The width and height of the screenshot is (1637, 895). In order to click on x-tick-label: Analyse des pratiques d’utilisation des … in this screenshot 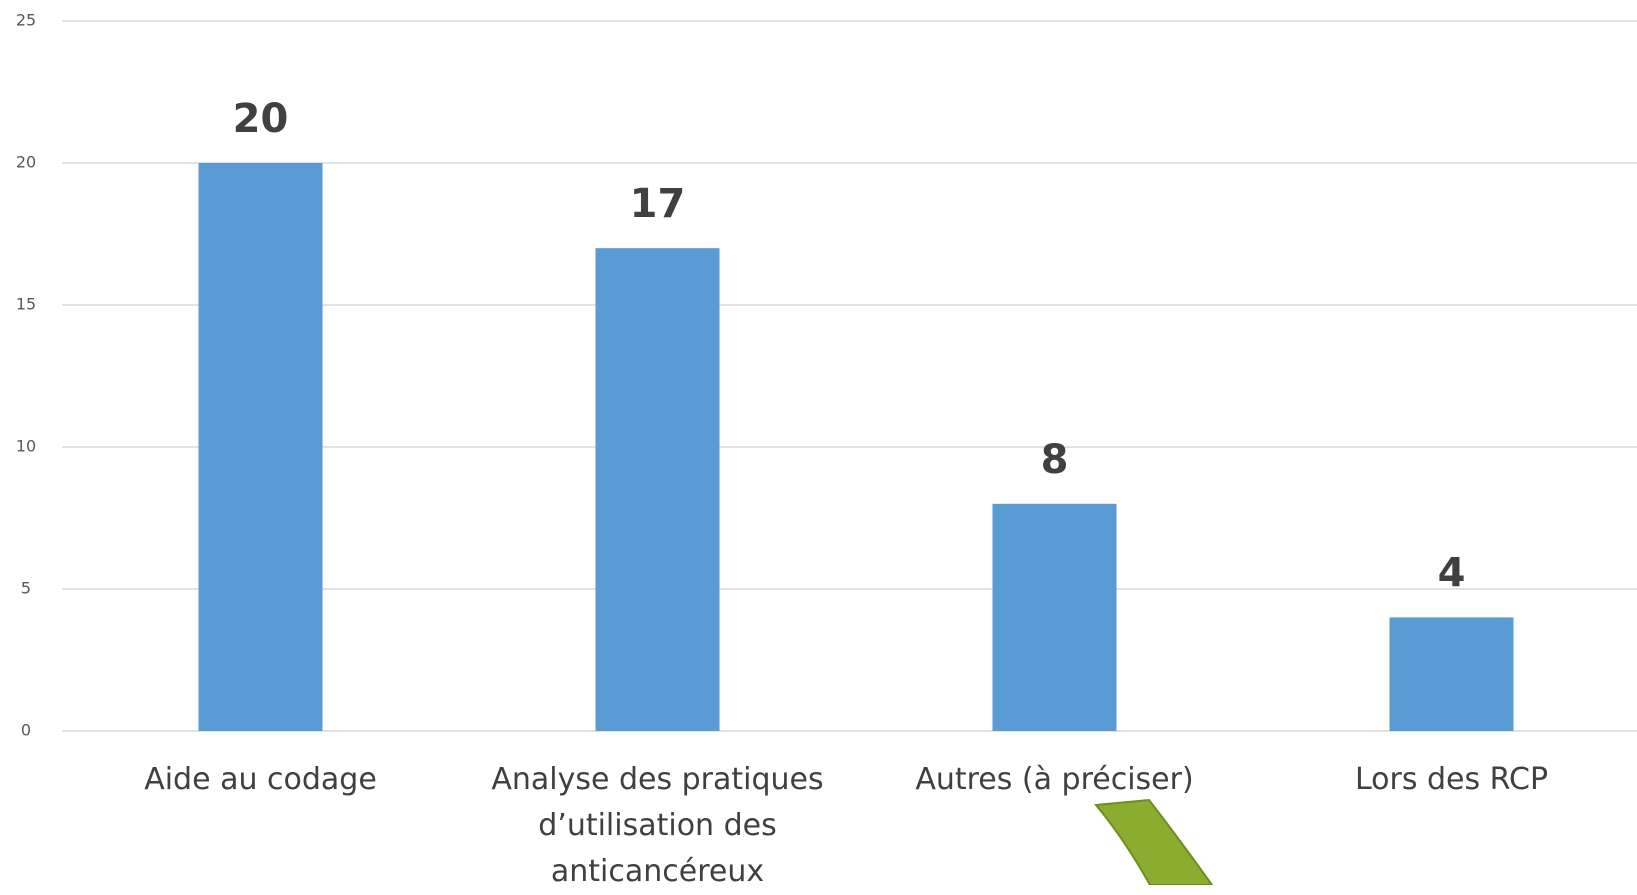, I will do `click(657, 825)`.